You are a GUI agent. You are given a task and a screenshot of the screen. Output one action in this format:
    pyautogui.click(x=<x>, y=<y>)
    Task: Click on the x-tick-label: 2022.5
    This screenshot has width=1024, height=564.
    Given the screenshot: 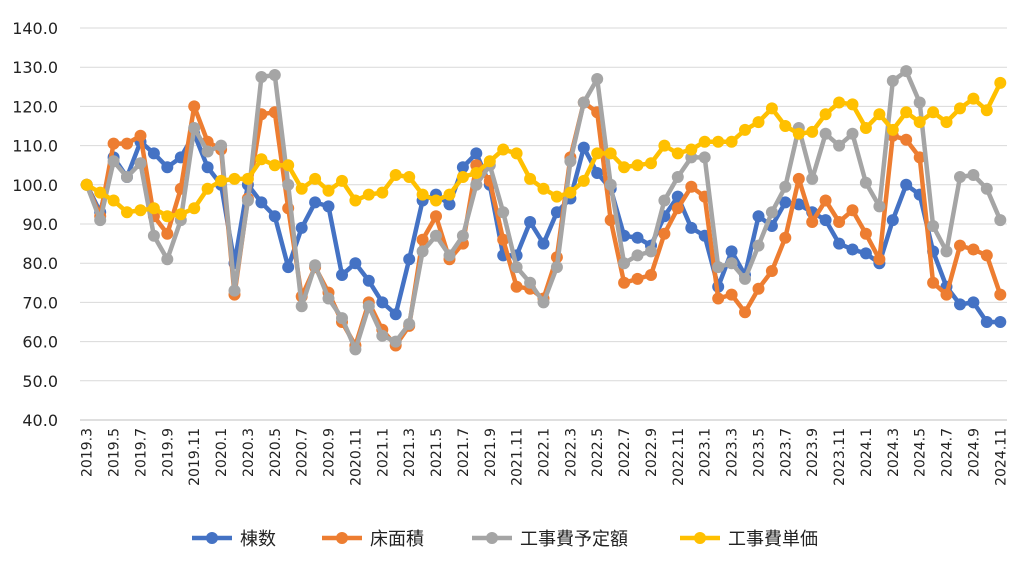 What is the action you would take?
    pyautogui.click(x=598, y=452)
    